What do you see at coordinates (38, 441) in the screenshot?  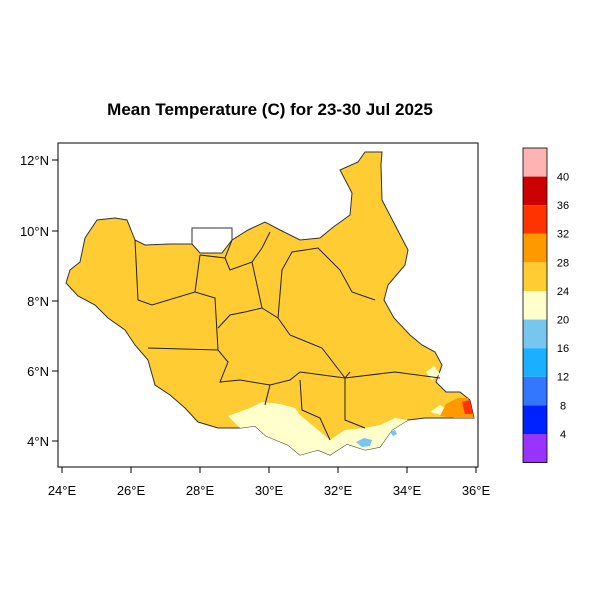 I see `y-tick-label: 4°N` at bounding box center [38, 441].